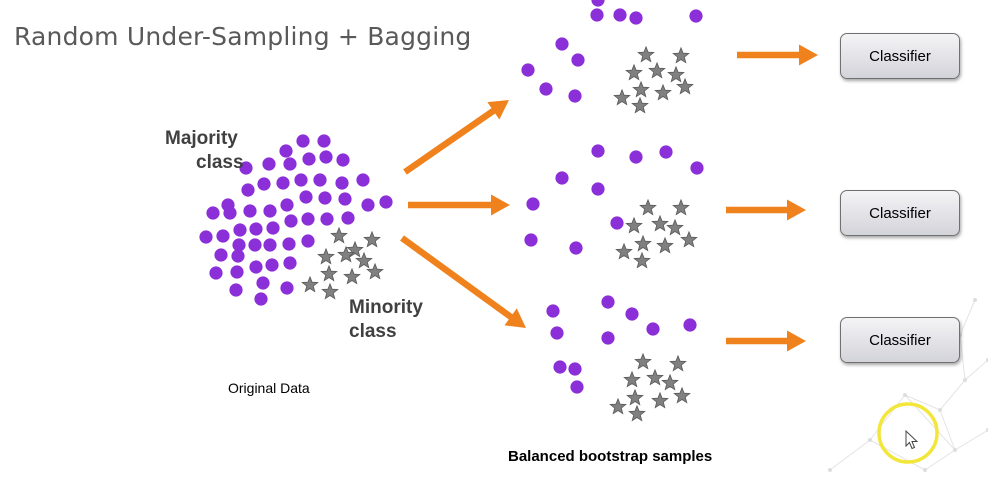  What do you see at coordinates (912, 439) in the screenshot?
I see `cursor-icon` at bounding box center [912, 439].